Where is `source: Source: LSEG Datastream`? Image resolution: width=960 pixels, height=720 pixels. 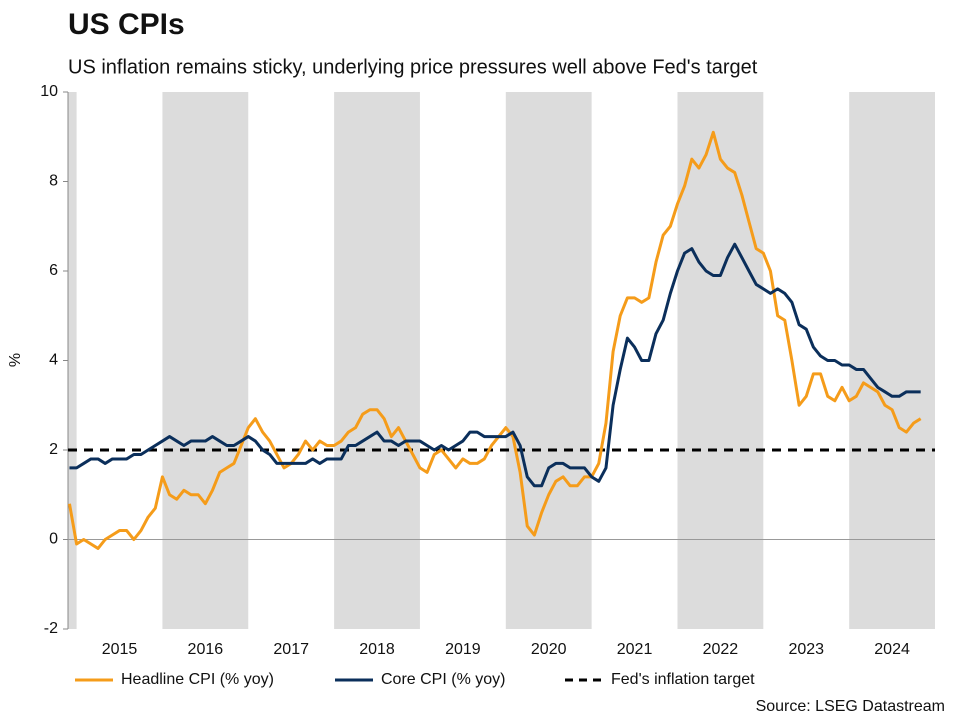 source: Source: LSEG Datastream is located at coordinates (850, 706).